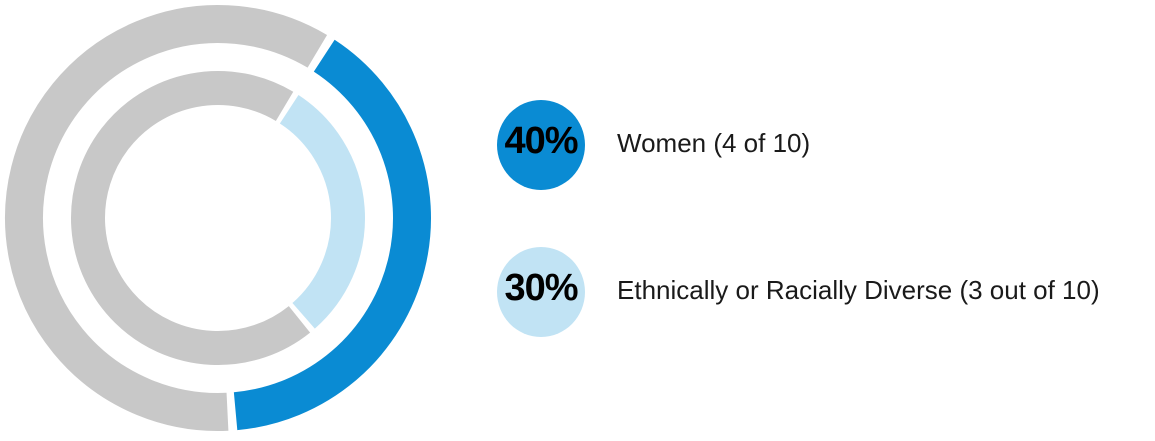 The height and width of the screenshot is (441, 1155). Describe the element at coordinates (713, 143) in the screenshot. I see `legend-label: Women (4 of 10)` at that location.